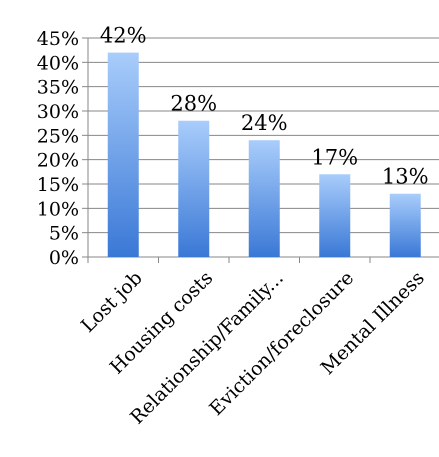  Describe the element at coordinates (58, 112) in the screenshot. I see `y-tick-label: 30%` at that location.